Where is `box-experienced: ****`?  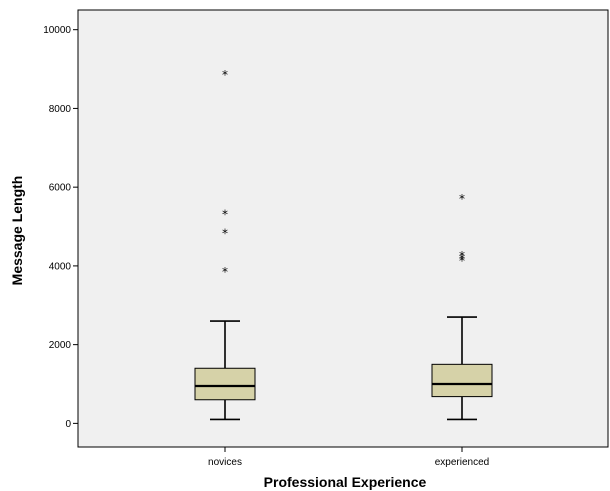 box-experienced: **** is located at coordinates (462, 306).